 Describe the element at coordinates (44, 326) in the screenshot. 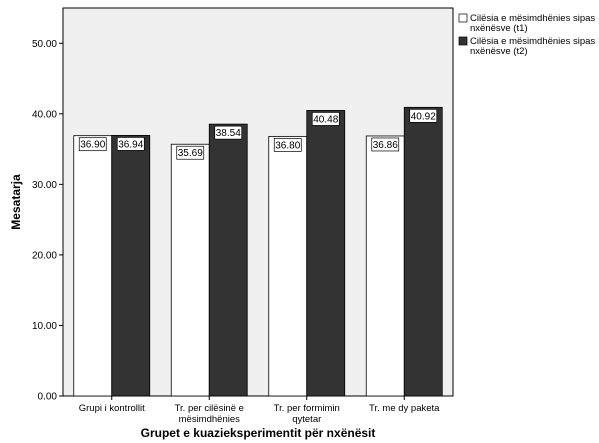

I see `y-tick-label: 10.00` at that location.